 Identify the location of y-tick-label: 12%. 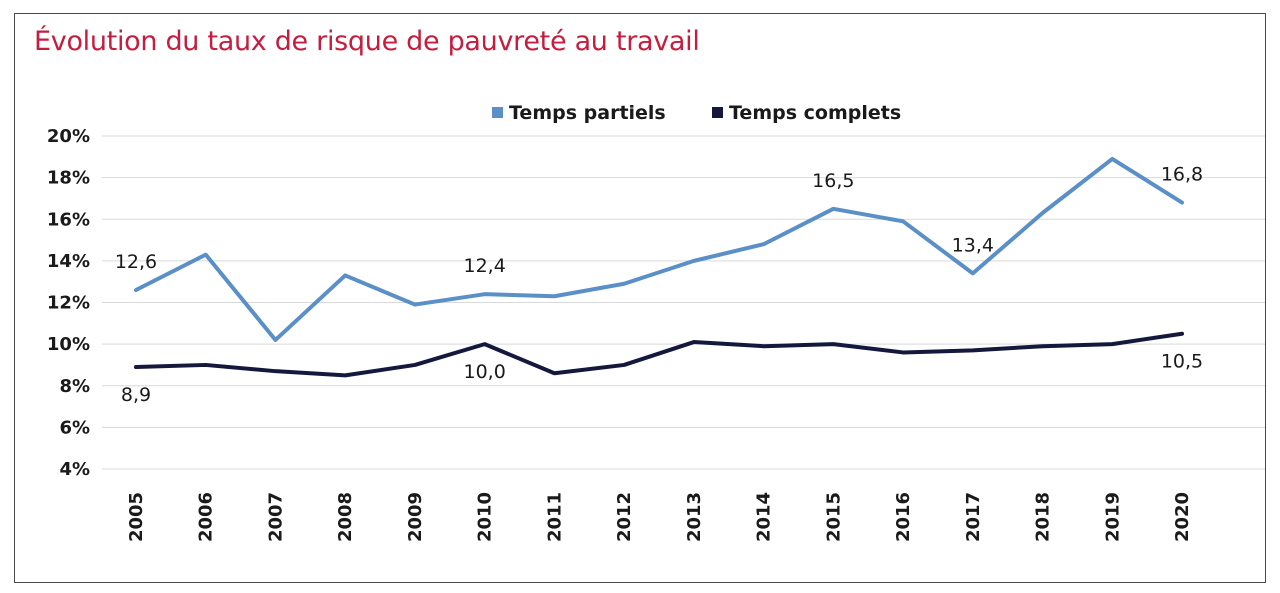
(68, 303).